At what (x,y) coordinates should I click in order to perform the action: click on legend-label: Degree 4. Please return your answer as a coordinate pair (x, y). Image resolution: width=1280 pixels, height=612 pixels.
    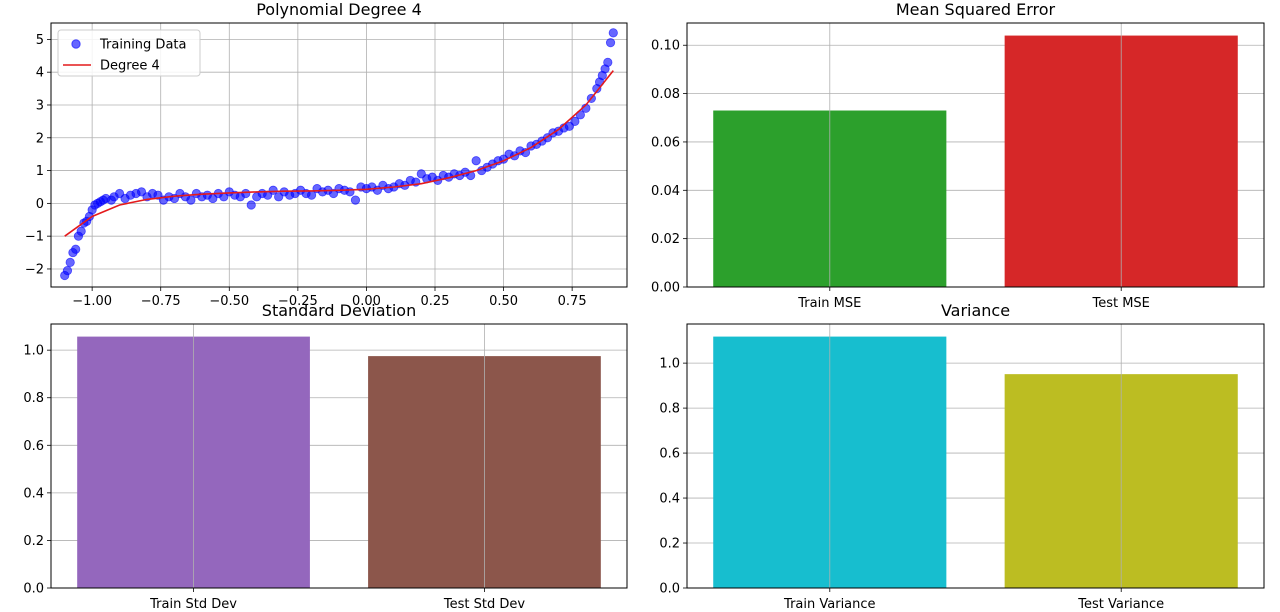
    Looking at the image, I should click on (130, 66).